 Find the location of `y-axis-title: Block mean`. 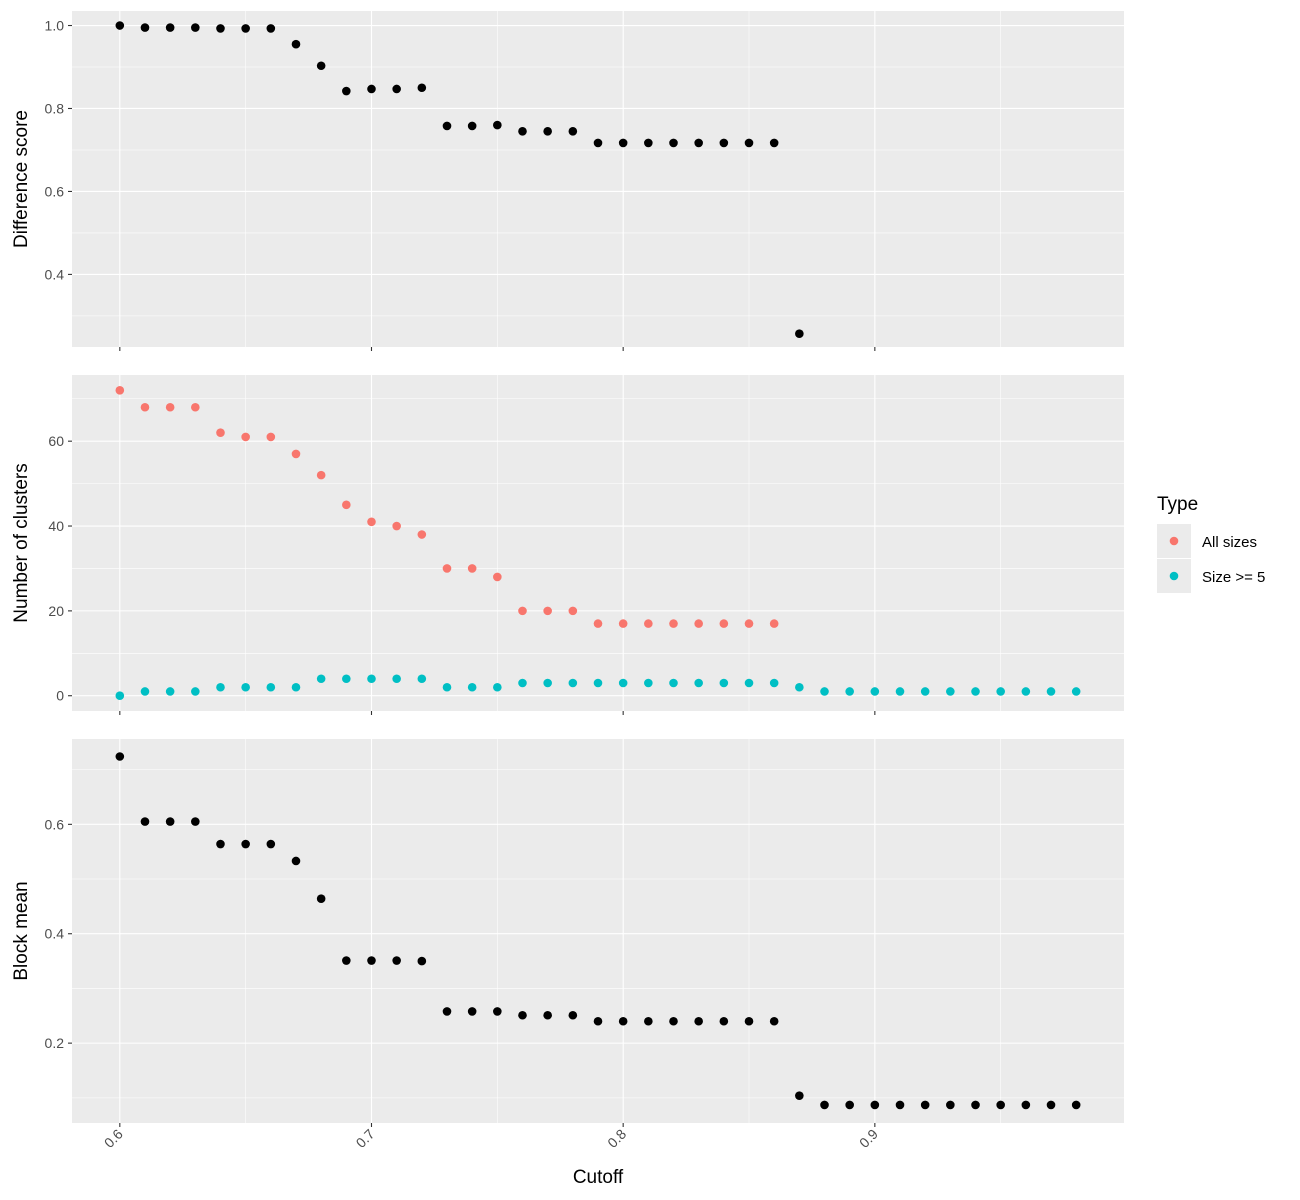

y-axis-title: Block mean is located at coordinates (21, 930).